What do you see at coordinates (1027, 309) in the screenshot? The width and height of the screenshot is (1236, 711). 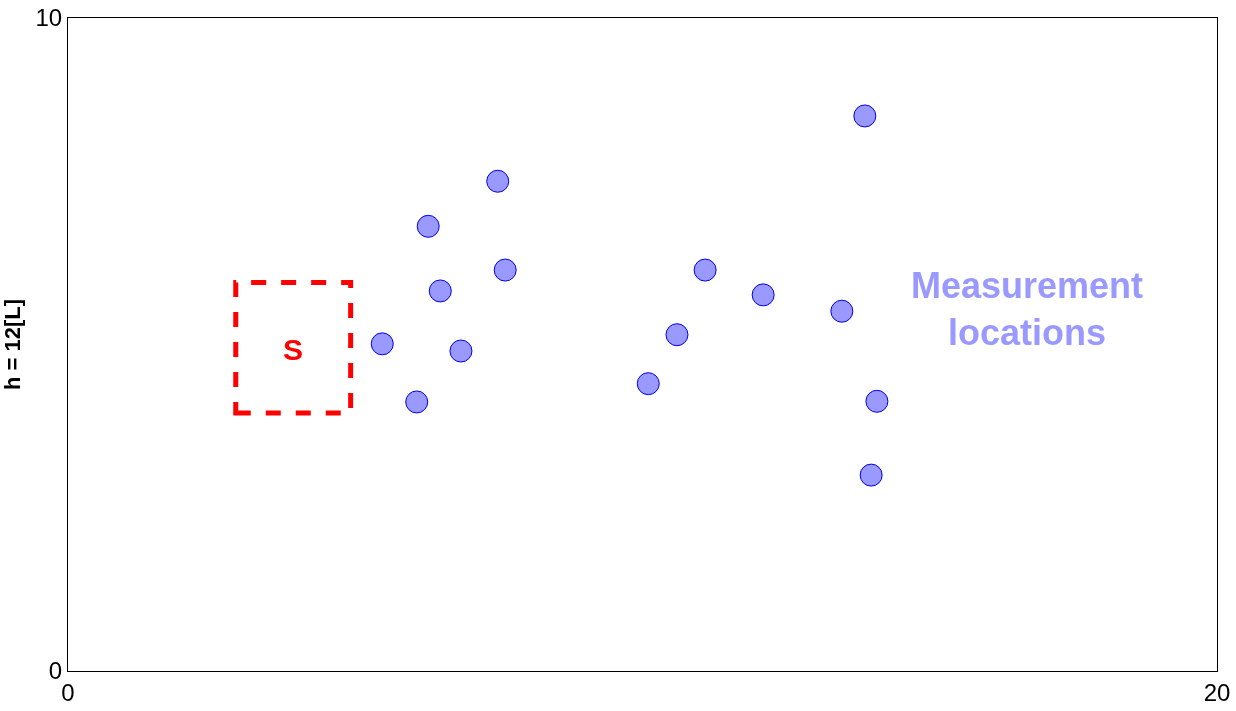 I see `series-label: Measurement locations` at bounding box center [1027, 309].